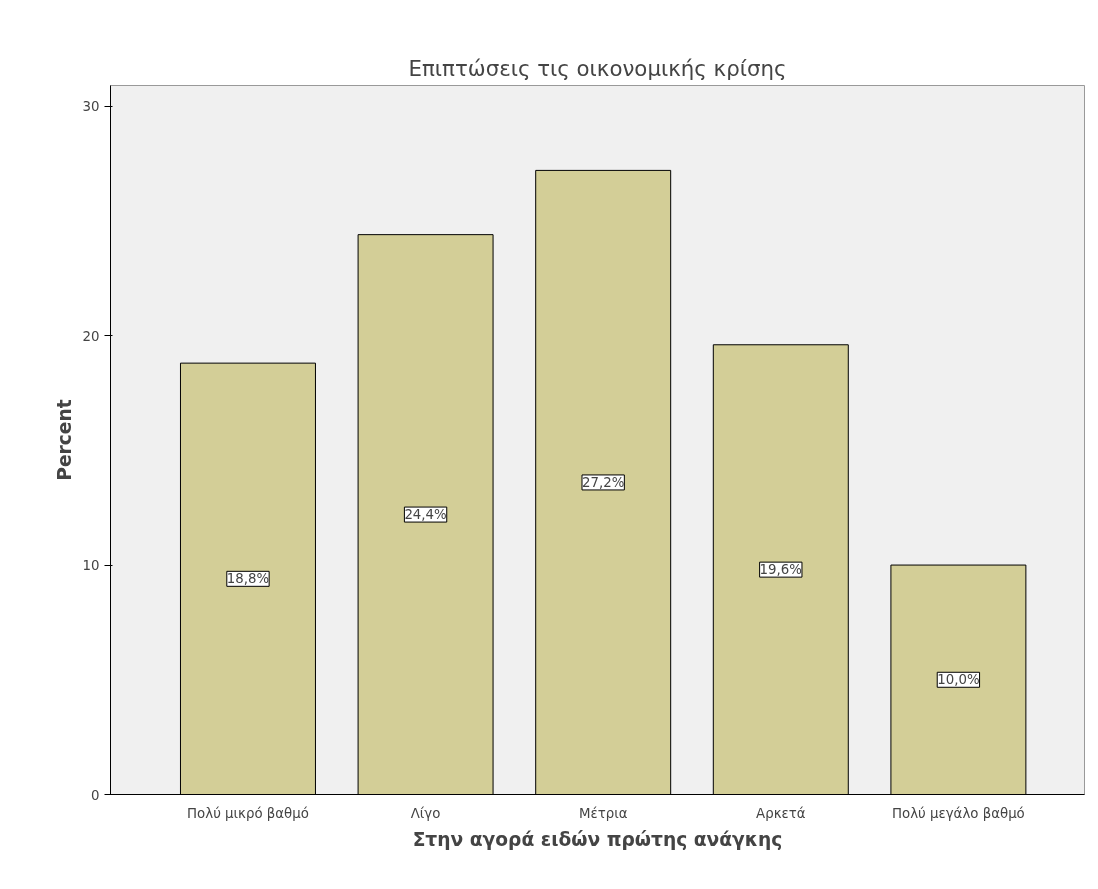  What do you see at coordinates (91, 336) in the screenshot?
I see `y-tick-label: 20` at bounding box center [91, 336].